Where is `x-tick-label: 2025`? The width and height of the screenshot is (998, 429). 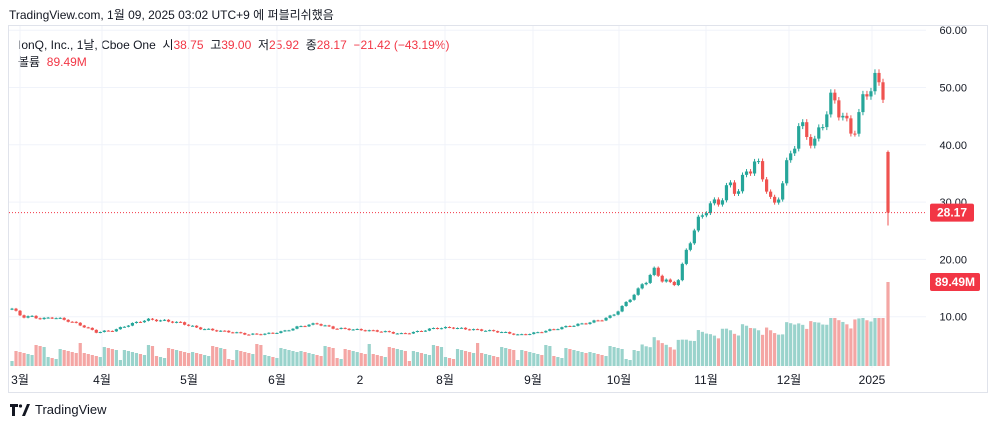
x-tick-label: 2025 is located at coordinates (872, 380).